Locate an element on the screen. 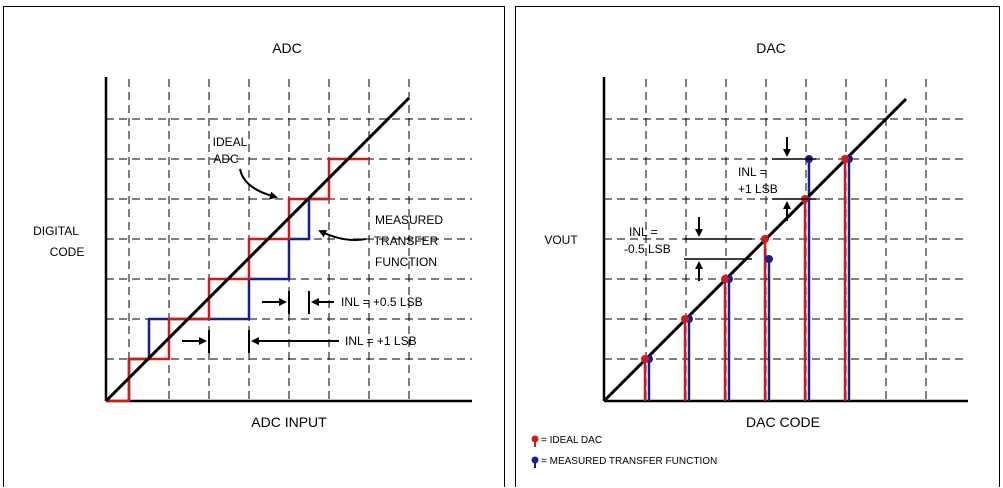 The width and height of the screenshot is (1003, 488). dac-ideal-stems is located at coordinates (745, 280).